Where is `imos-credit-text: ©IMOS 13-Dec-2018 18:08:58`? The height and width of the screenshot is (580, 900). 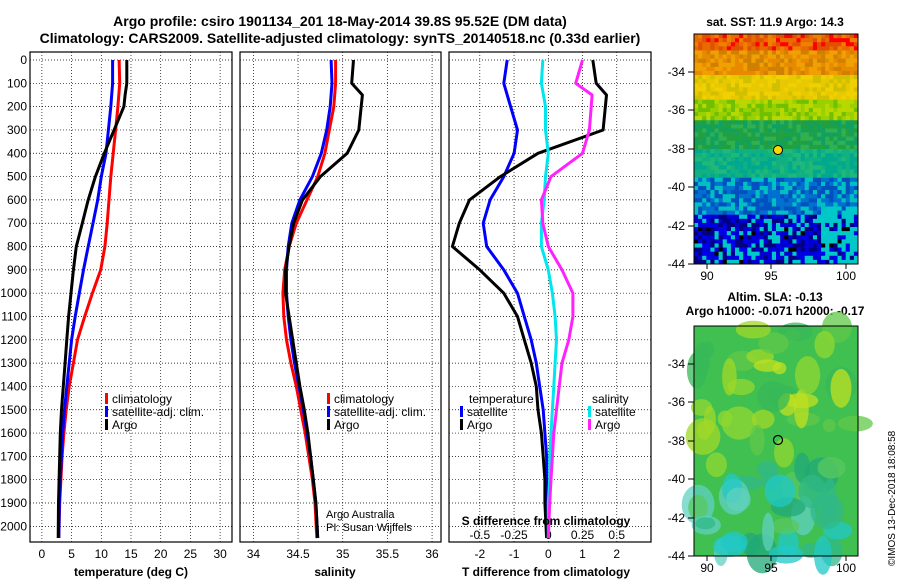
imos-credit-text: ©IMOS 13-Dec-2018 18:08:58 is located at coordinates (892, 498).